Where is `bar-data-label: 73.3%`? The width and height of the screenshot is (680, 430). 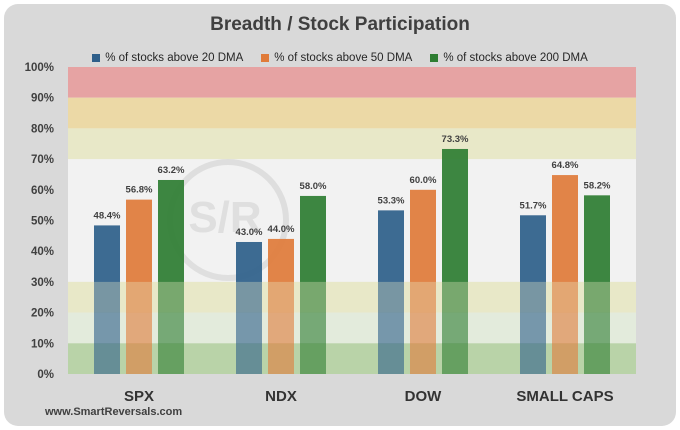 bar-data-label: 73.3% is located at coordinates (455, 139).